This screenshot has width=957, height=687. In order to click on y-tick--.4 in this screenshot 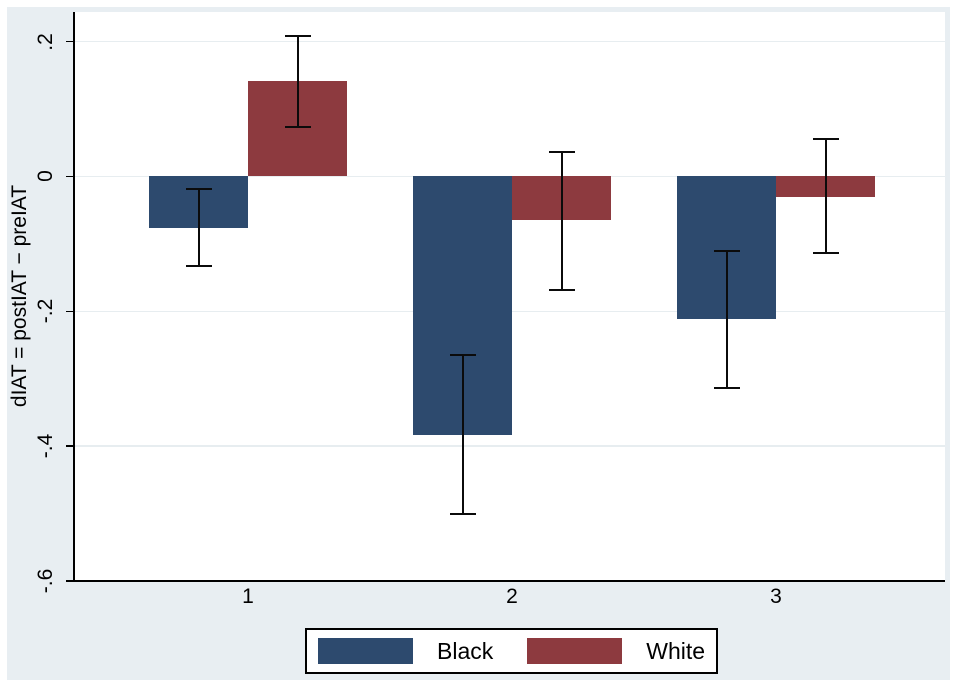, I will do `click(70, 446)`.